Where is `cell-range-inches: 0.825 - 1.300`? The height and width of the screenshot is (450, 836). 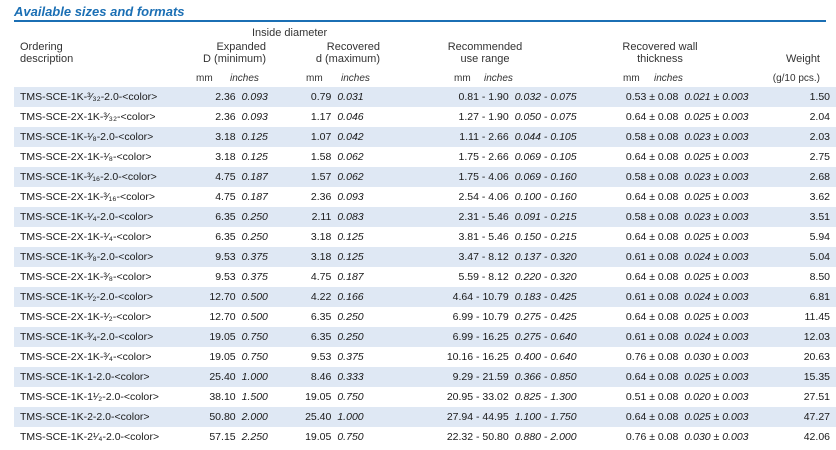
cell-range-inches: 0.825 - 1.300 is located at coordinates (545, 397).